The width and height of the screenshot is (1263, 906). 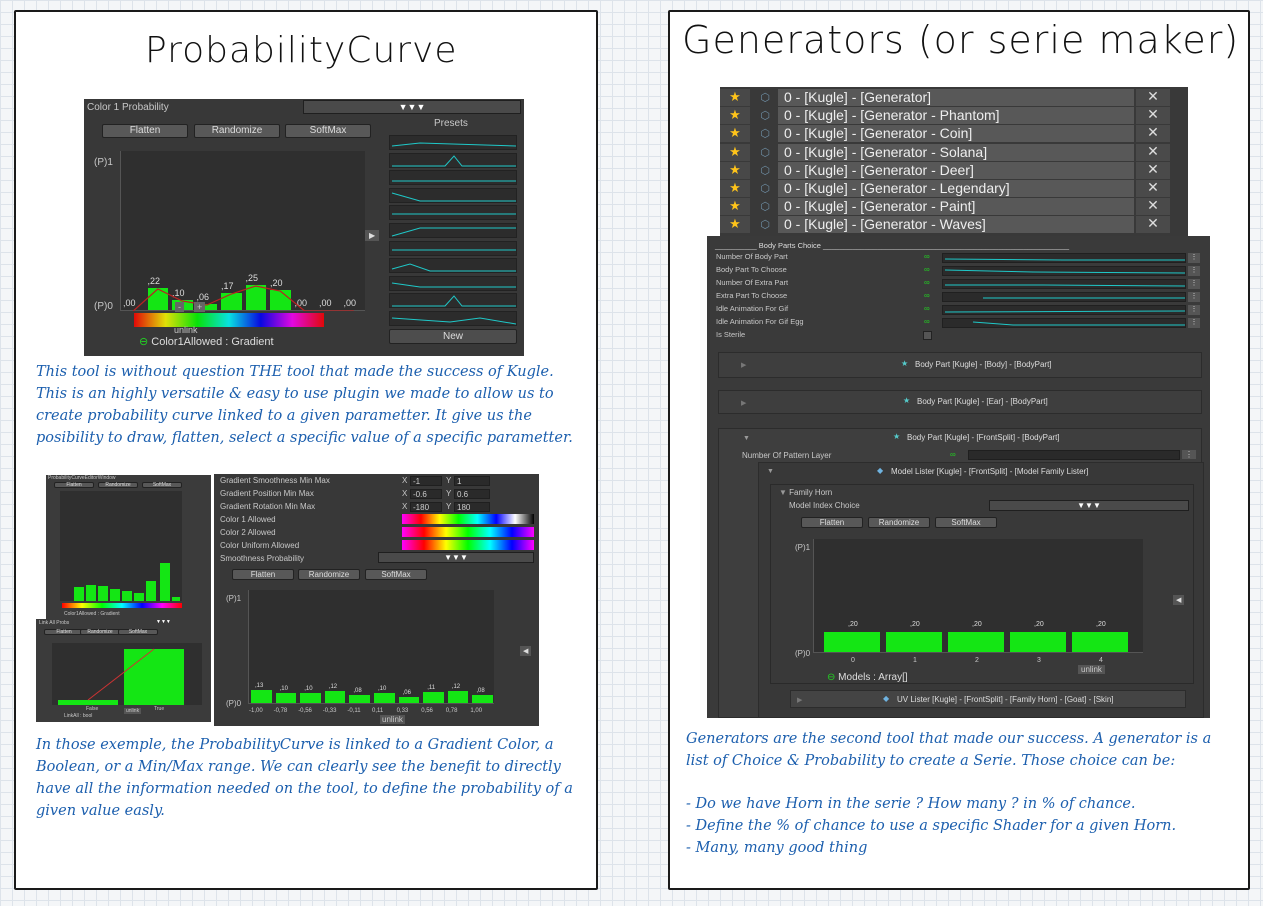 I want to click on color2-gradient, so click(x=468, y=532).